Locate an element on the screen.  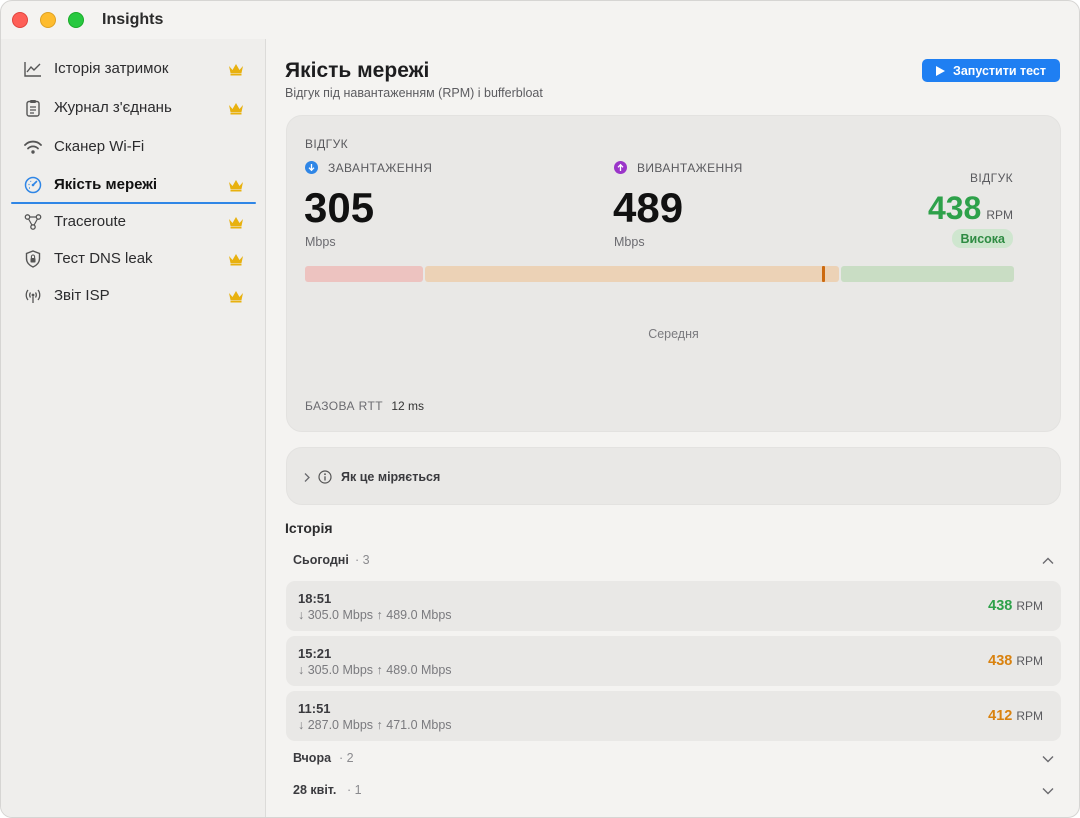
sidebar-item-wifi-scanner: Сканер Wi-Fi is located at coordinates (133, 147).